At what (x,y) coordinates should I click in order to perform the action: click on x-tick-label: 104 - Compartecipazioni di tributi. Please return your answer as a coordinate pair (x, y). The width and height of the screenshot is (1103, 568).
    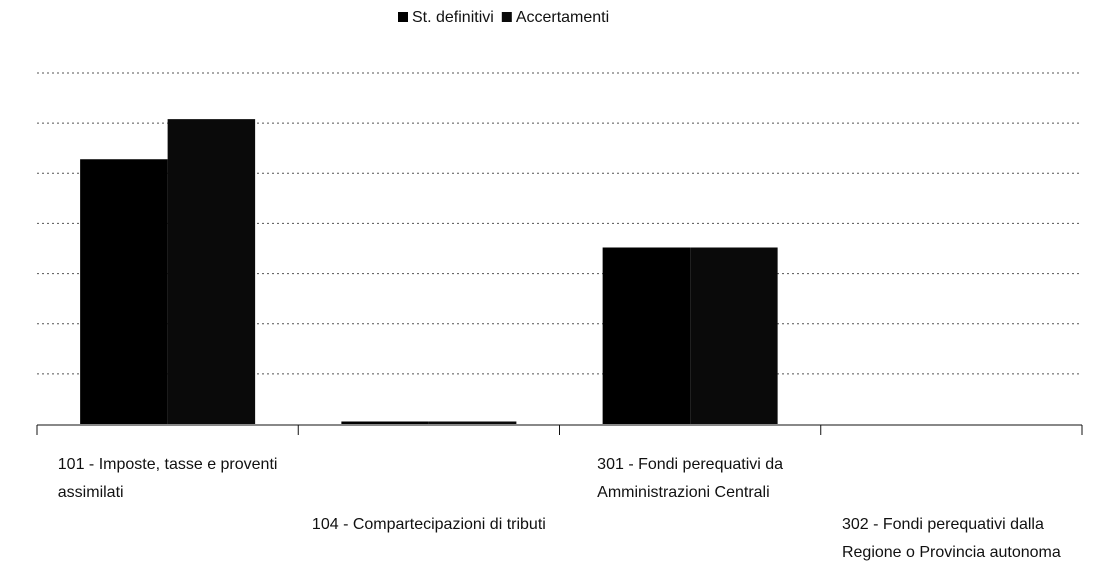
    Looking at the image, I should click on (429, 524).